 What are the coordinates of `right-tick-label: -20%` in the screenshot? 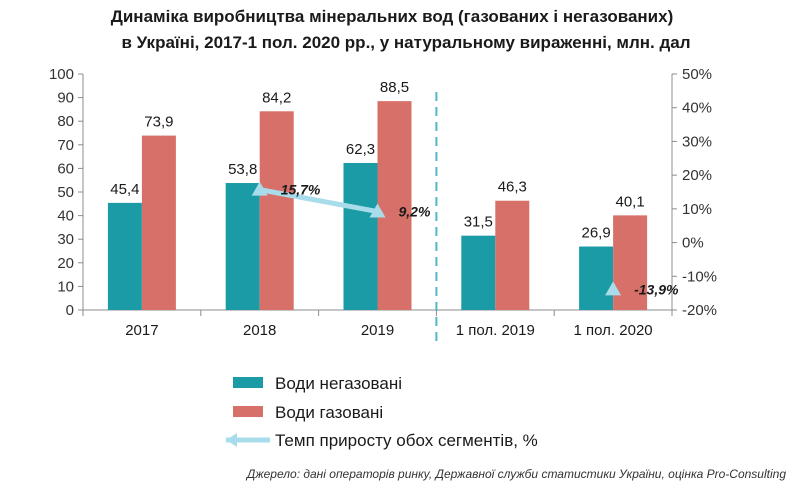 It's located at (699, 310).